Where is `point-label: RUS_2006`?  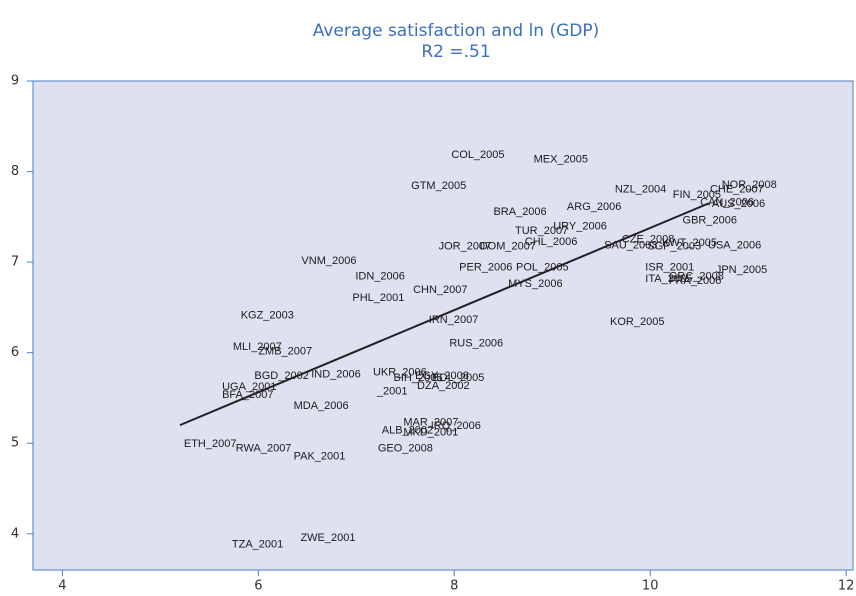 point-label: RUS_2006 is located at coordinates (476, 344).